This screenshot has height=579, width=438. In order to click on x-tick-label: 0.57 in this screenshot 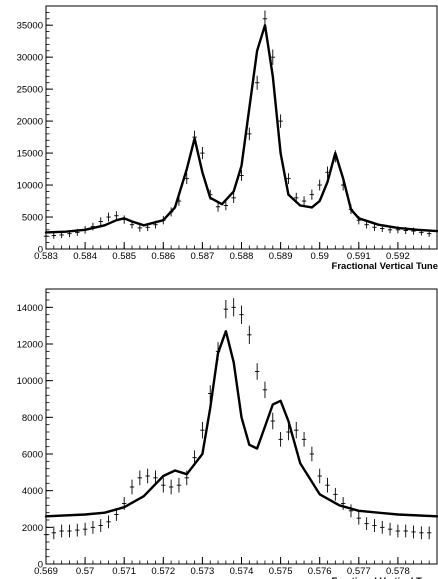, I will do `click(85, 571)`.